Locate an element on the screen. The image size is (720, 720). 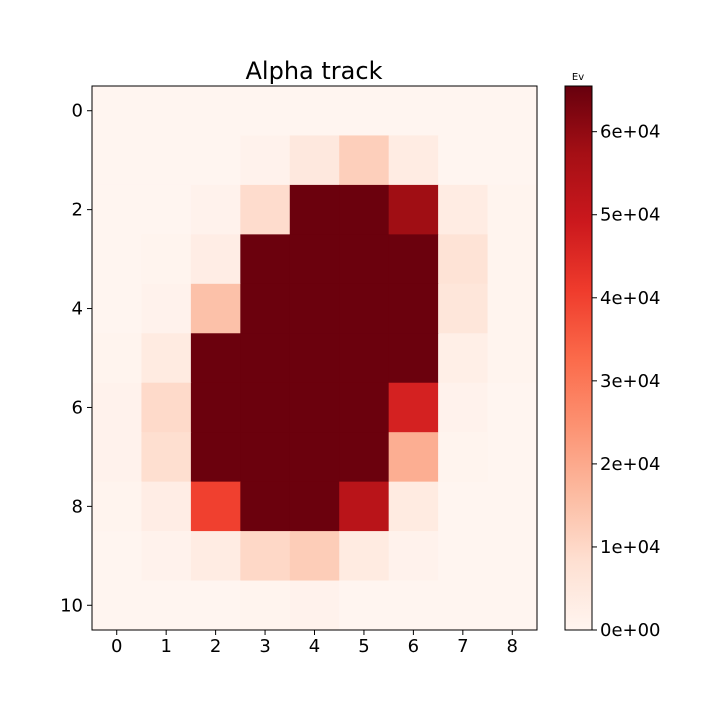
heatmap-cell-r3-c2 is located at coordinates (215, 259).